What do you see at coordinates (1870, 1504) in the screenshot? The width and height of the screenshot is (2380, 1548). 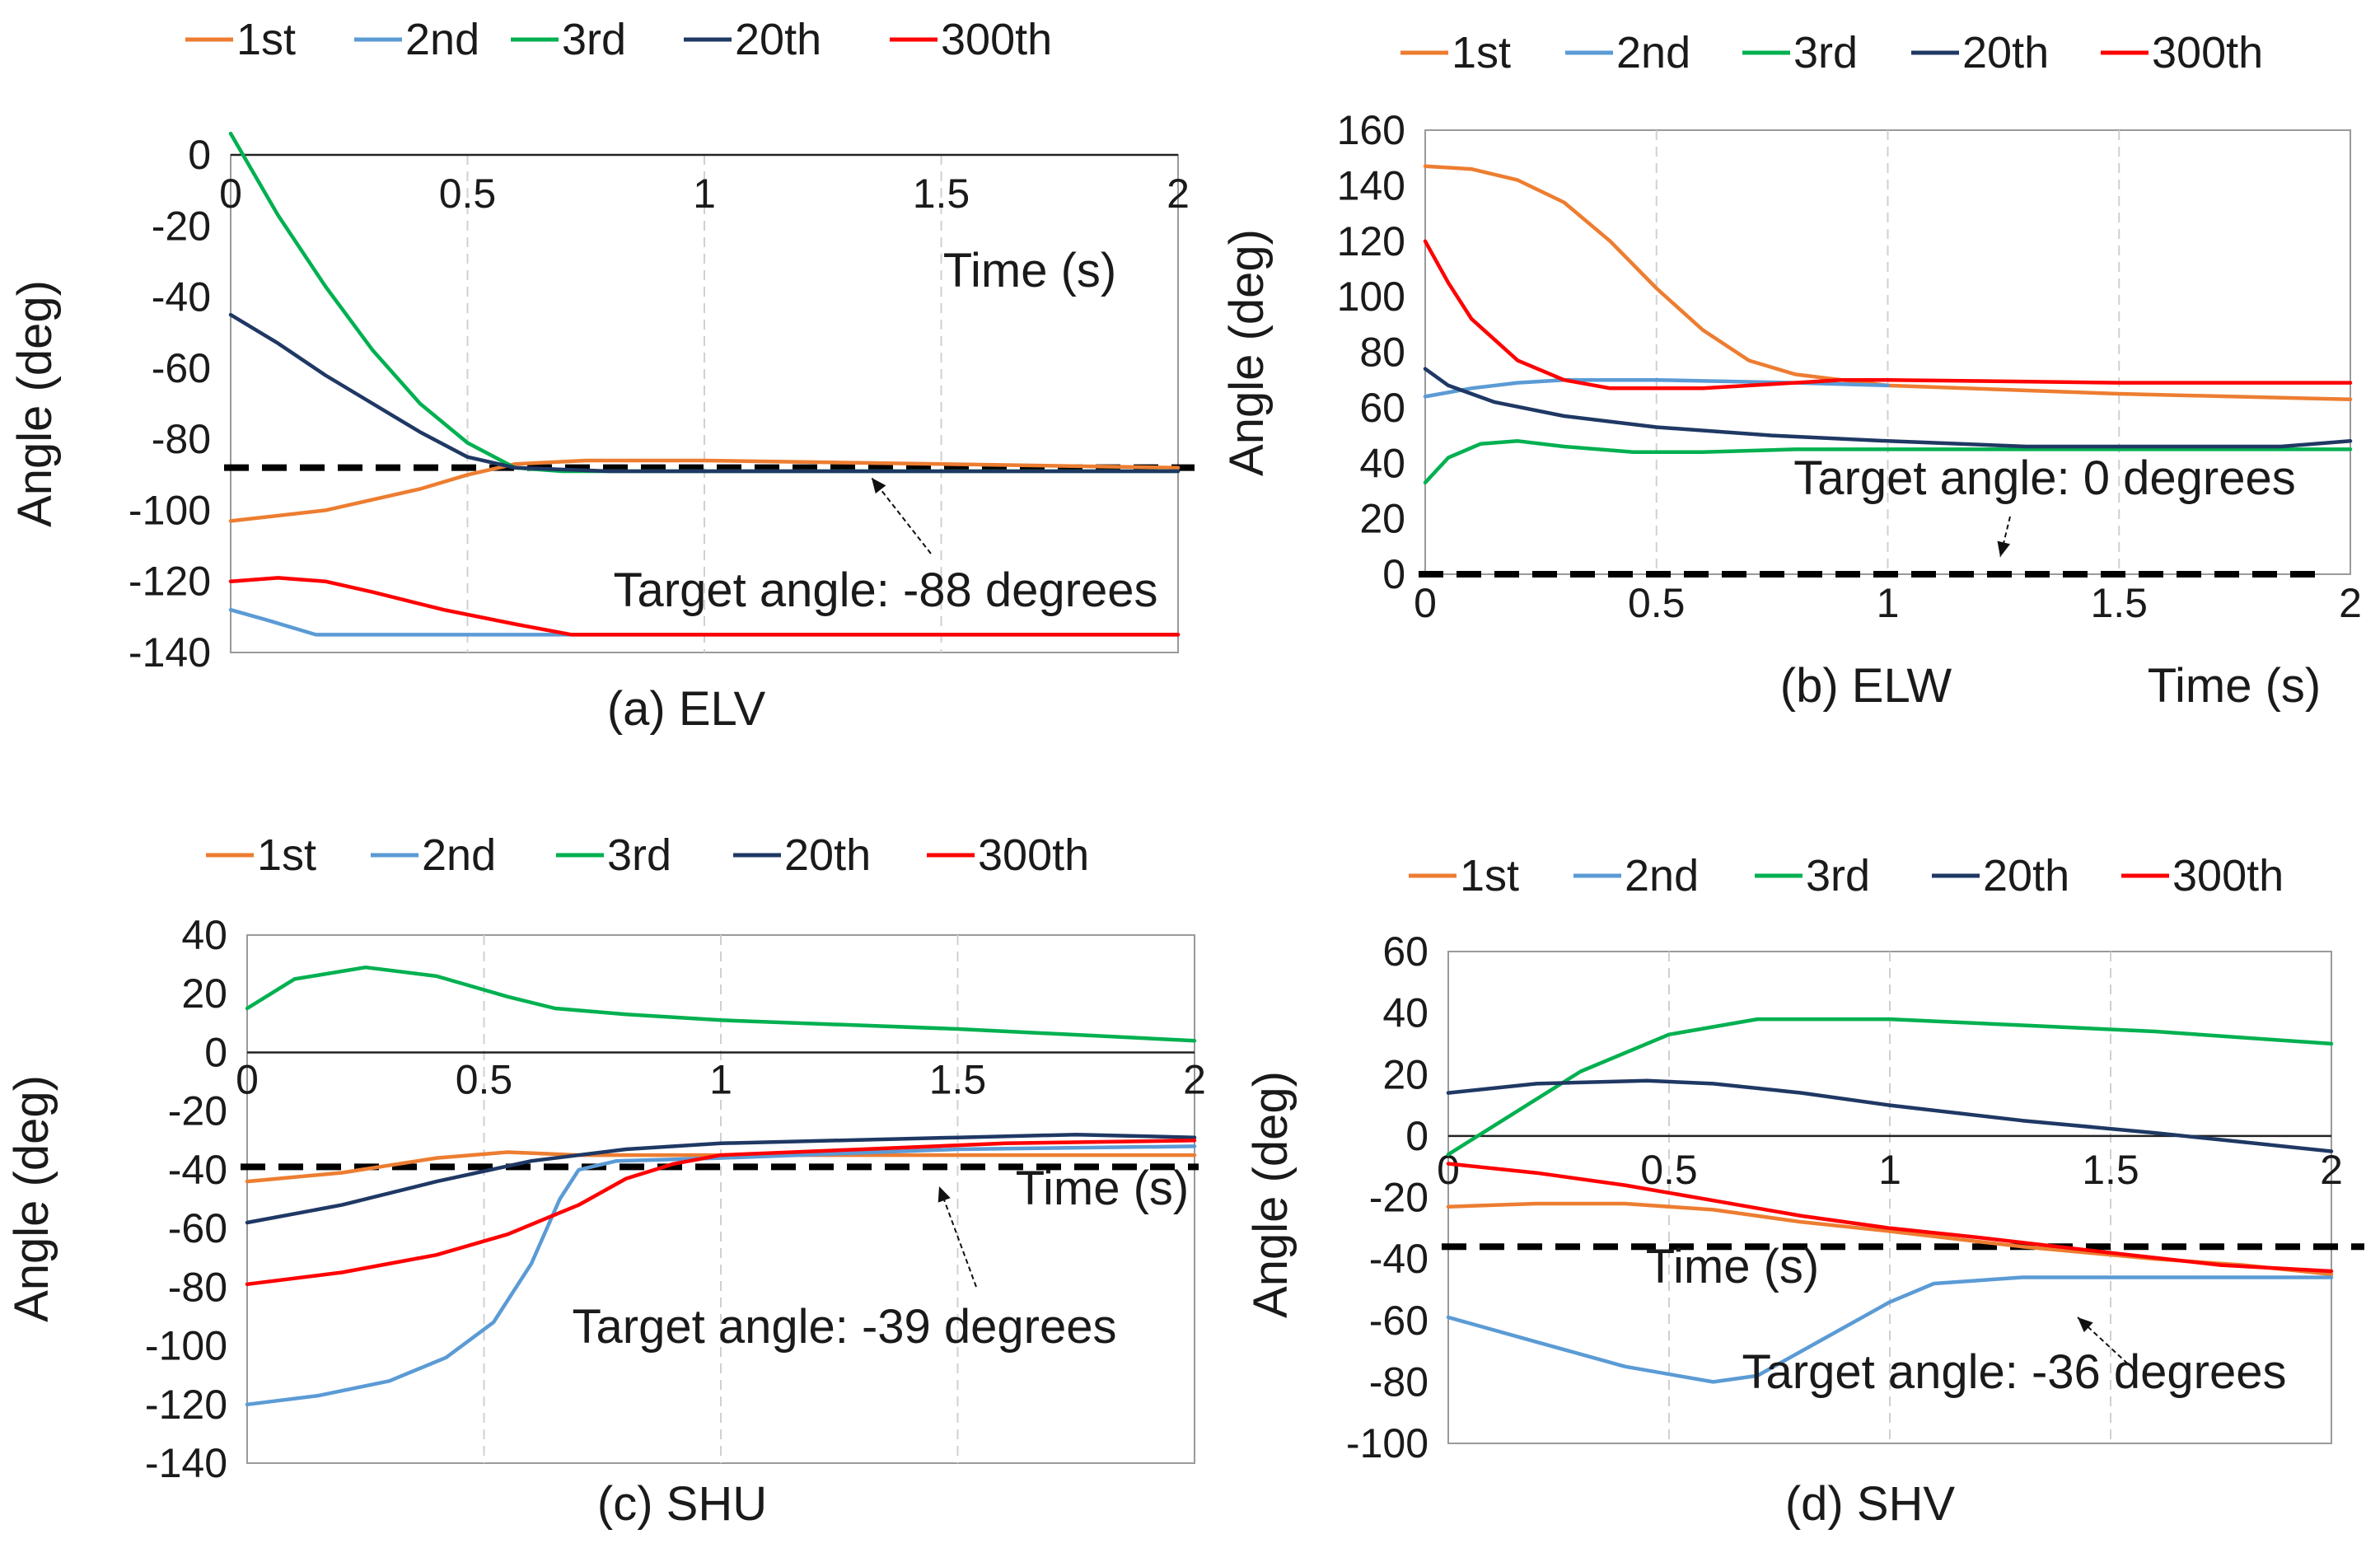 I see `chart-caption: (d) SHV` at bounding box center [1870, 1504].